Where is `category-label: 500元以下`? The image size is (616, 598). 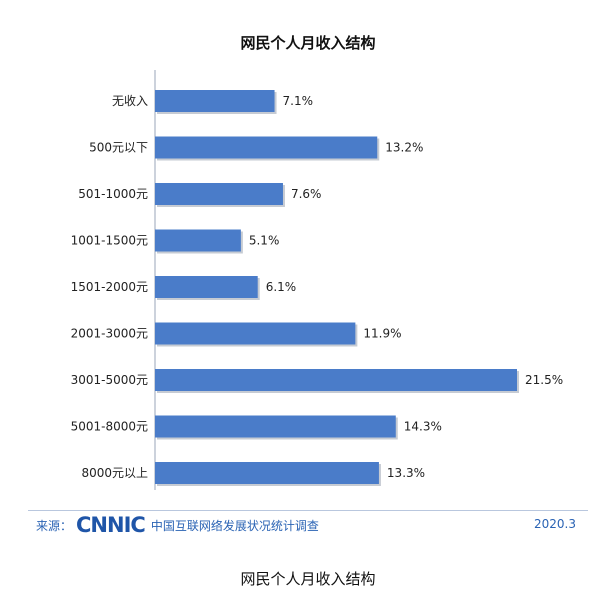
category-label: 500元以下 is located at coordinates (118, 148).